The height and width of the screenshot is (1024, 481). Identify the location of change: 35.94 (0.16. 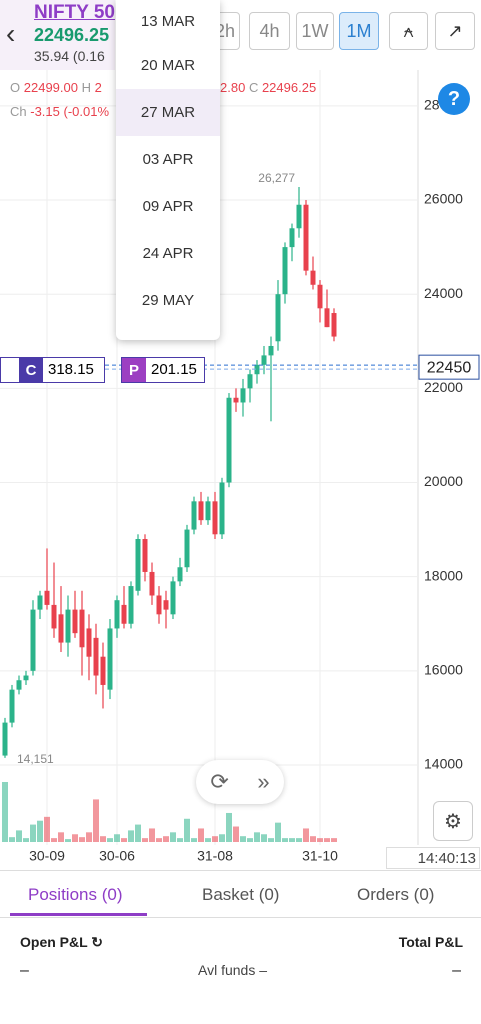
(69, 56).